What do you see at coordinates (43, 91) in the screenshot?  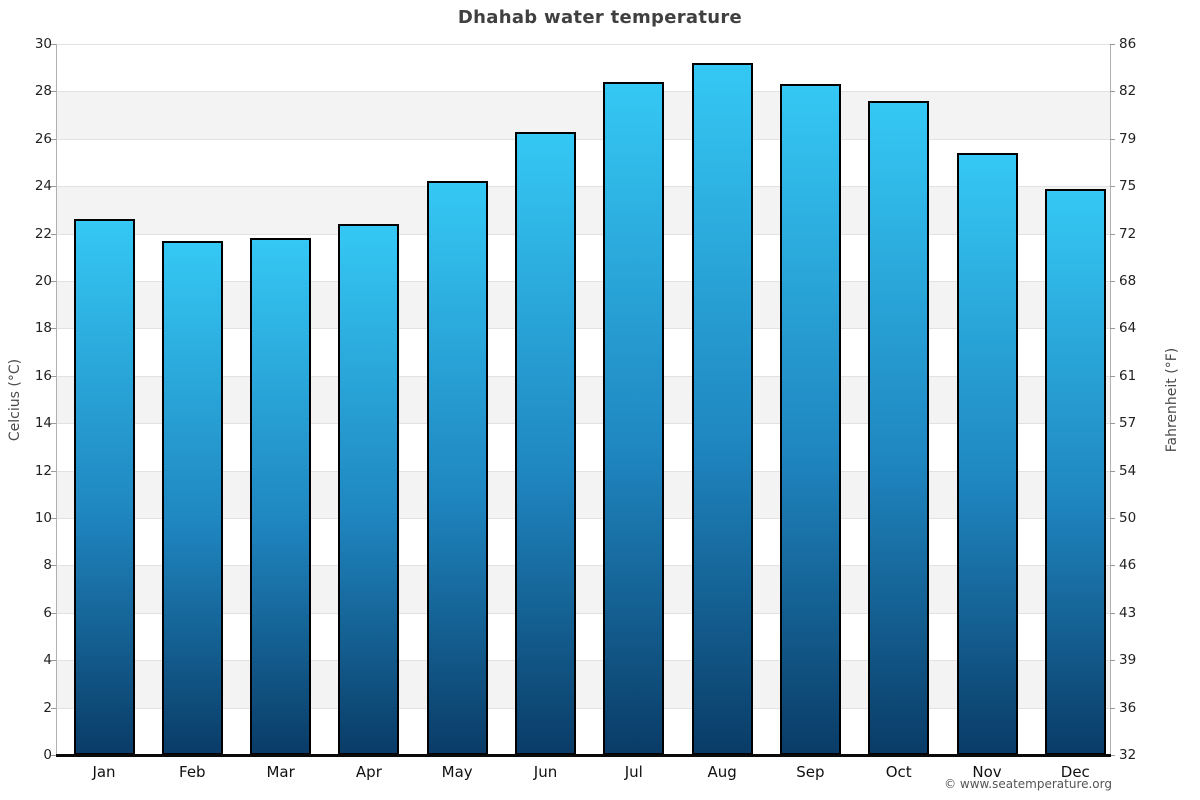 I see `celsius-tick-label: 28` at bounding box center [43, 91].